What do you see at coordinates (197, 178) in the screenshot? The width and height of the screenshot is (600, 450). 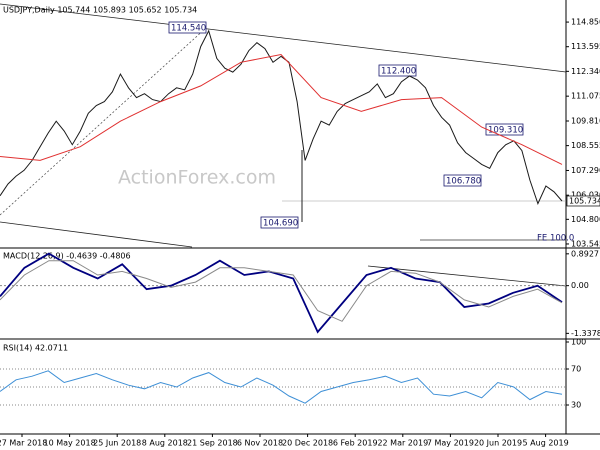 I see `watermark: ActionForex.com` at bounding box center [197, 178].